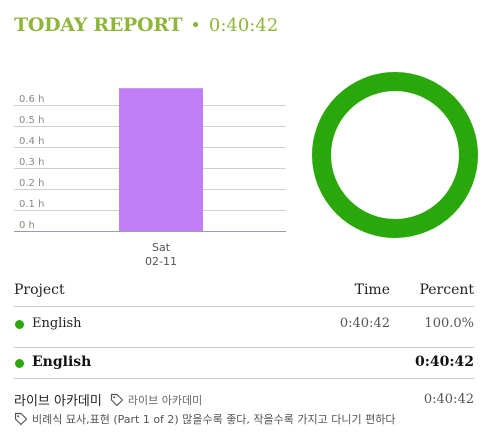 This screenshot has width=500, height=443. I want to click on x-tick-label: Sat, so click(161, 247).